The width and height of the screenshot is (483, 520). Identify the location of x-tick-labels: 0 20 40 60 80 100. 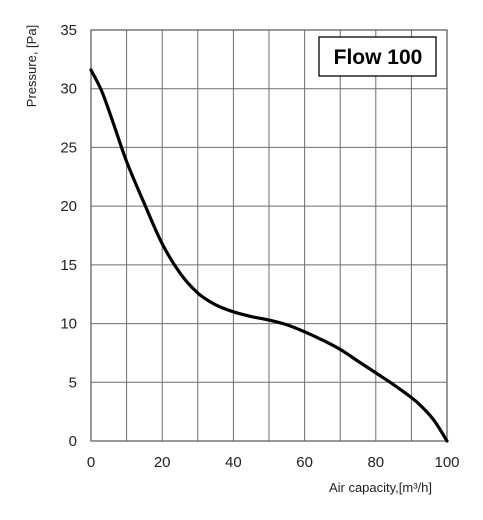
(273, 462).